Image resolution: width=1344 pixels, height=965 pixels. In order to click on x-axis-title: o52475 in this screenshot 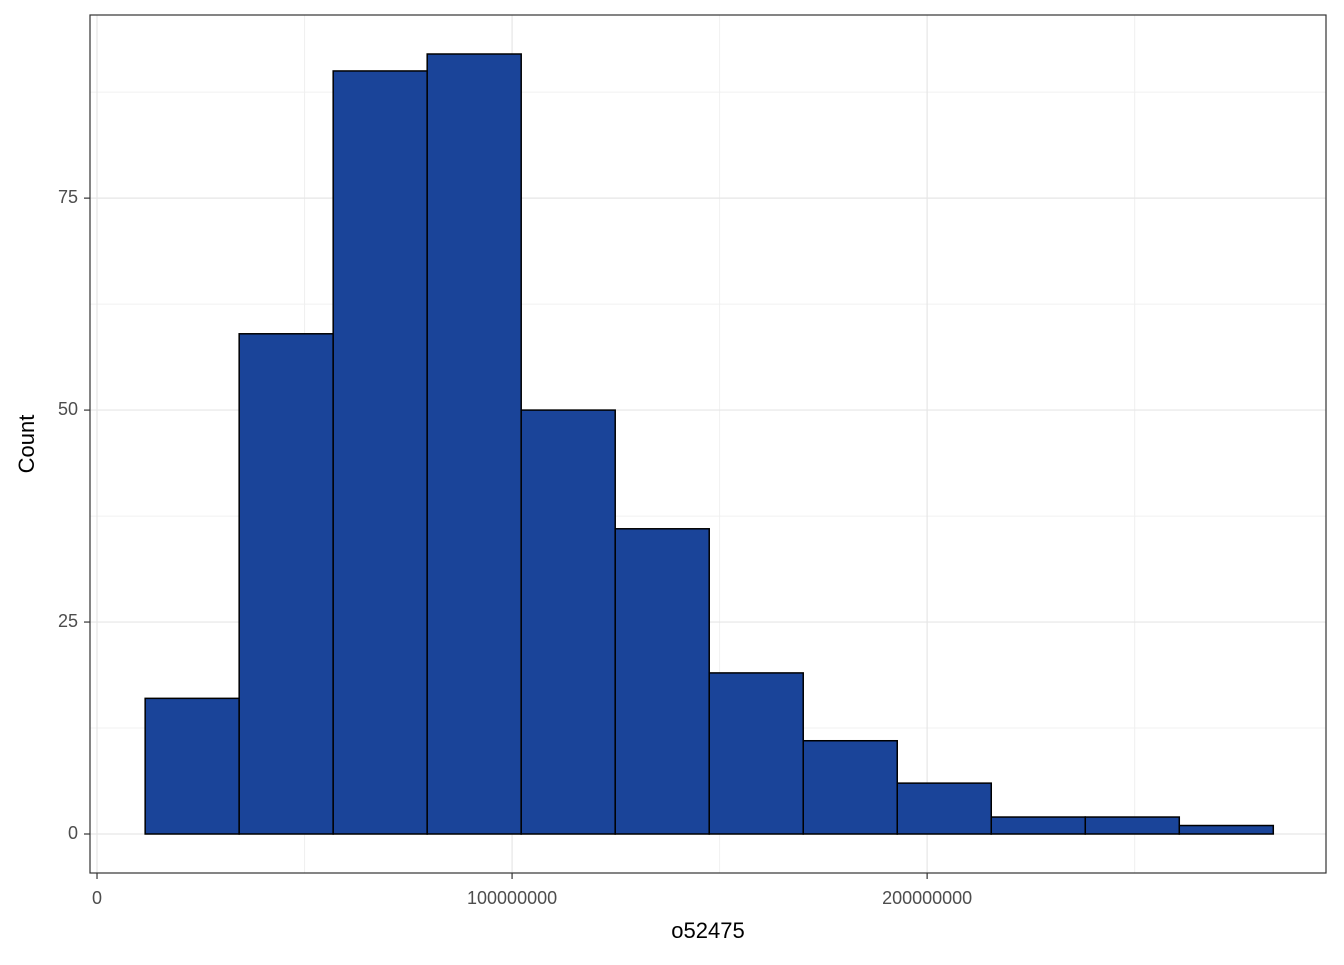, I will do `click(707, 930)`.